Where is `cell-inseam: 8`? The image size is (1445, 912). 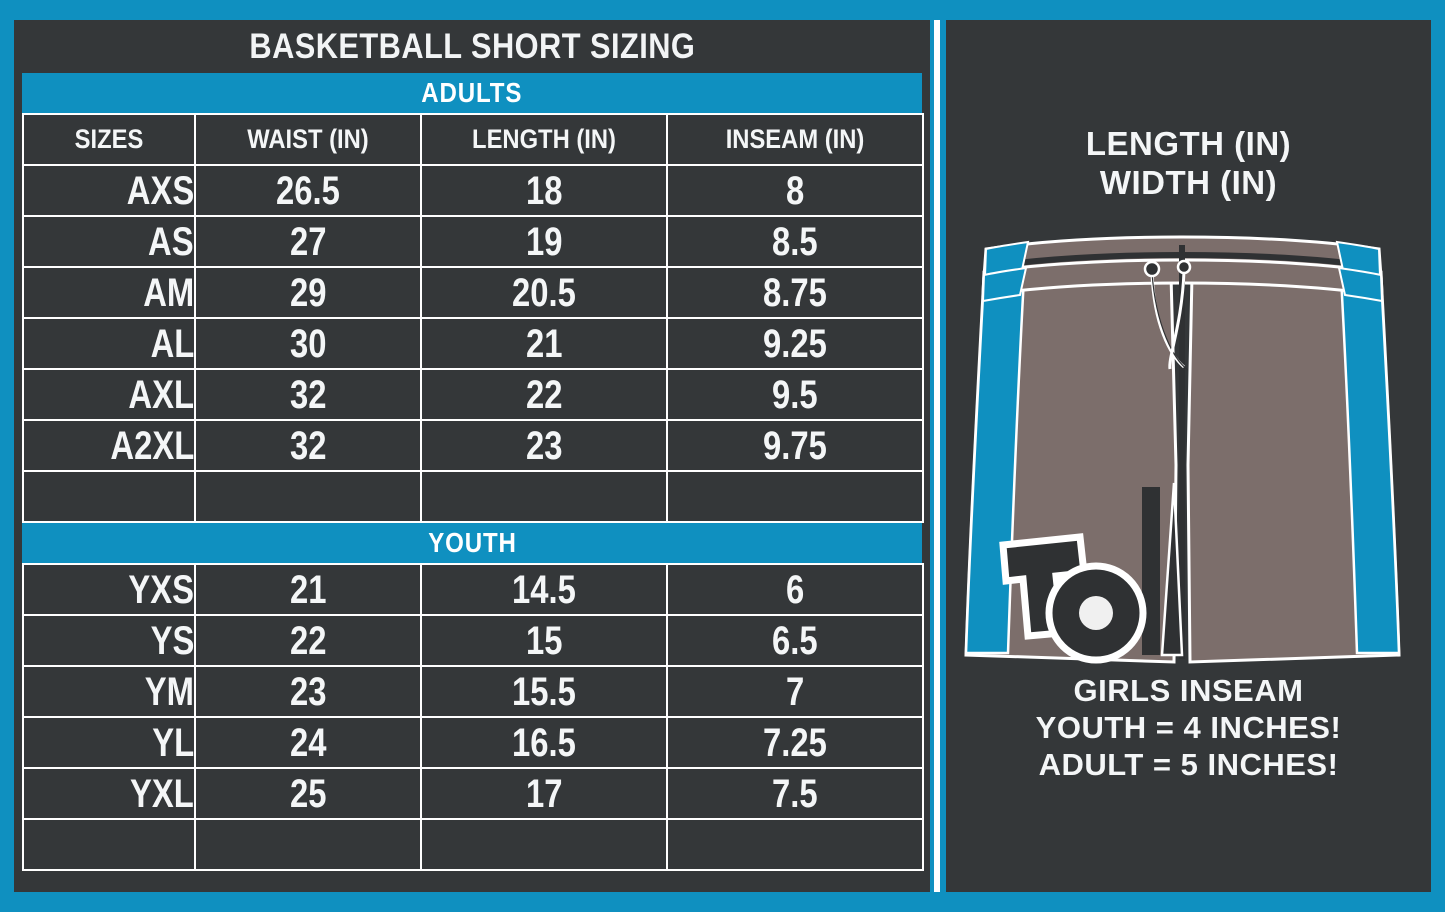
cell-inseam: 8 is located at coordinates (795, 190).